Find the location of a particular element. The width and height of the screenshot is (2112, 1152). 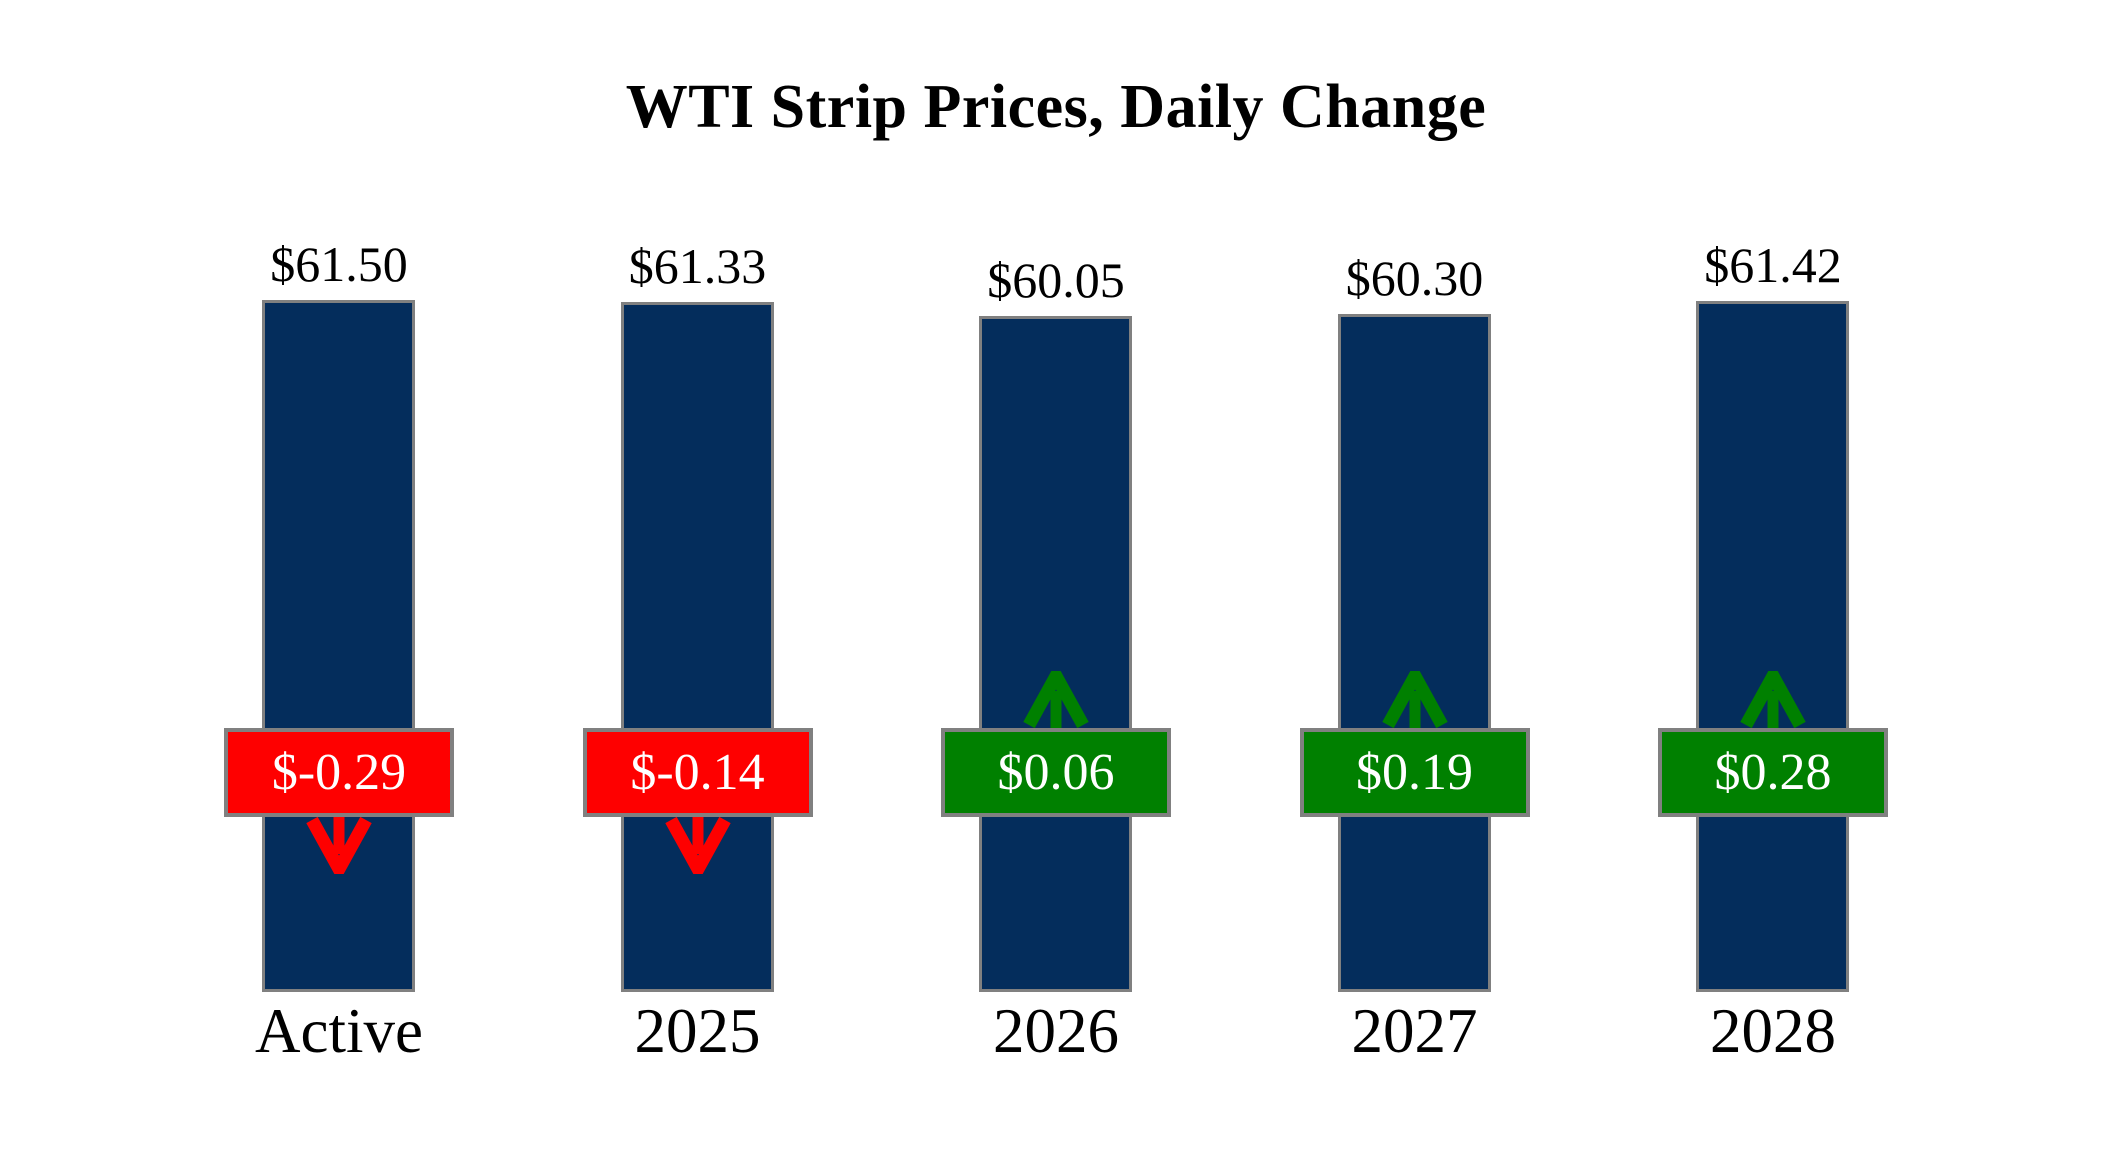

daily-change-badge: $0.19 is located at coordinates (1414, 772).